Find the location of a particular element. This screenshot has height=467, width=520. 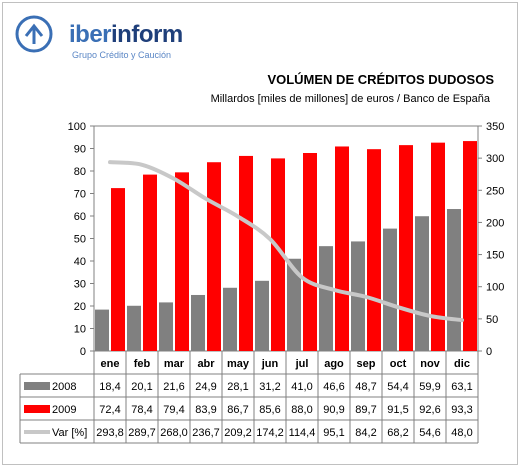

data-table-cell: 31,2 is located at coordinates (269, 387).